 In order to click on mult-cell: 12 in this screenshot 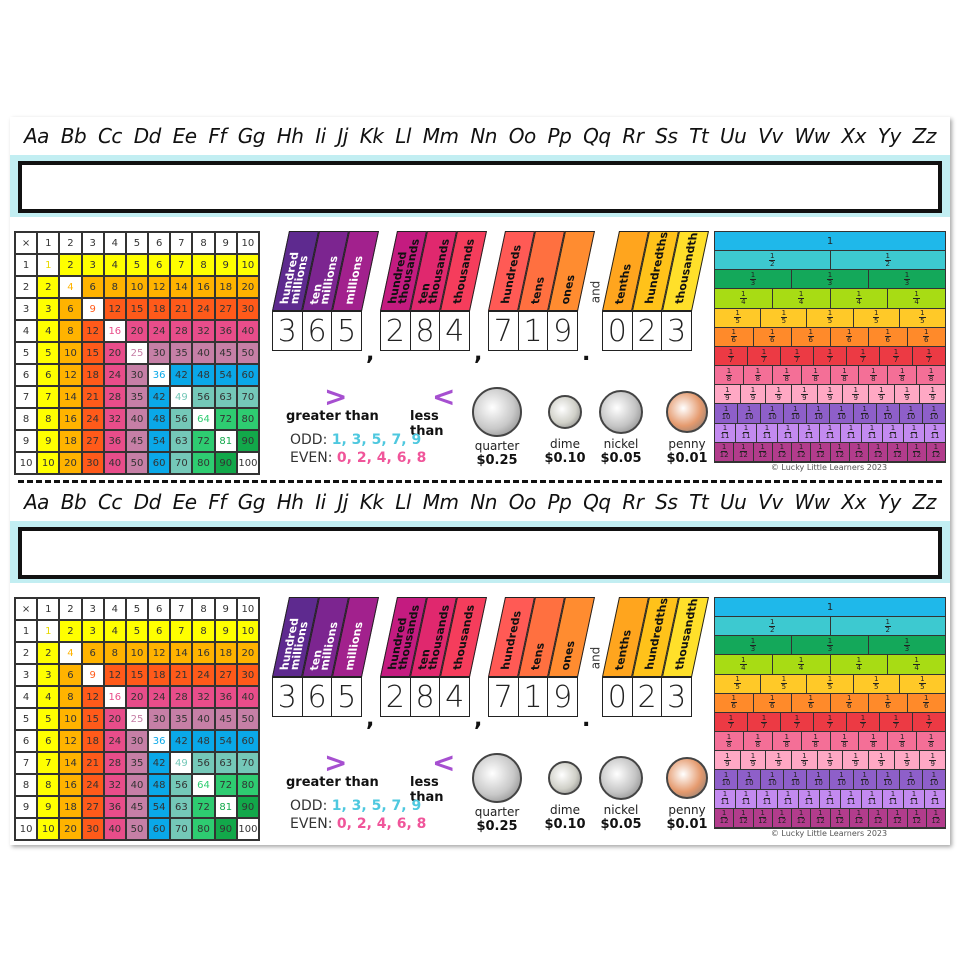, I will do `click(159, 653)`.